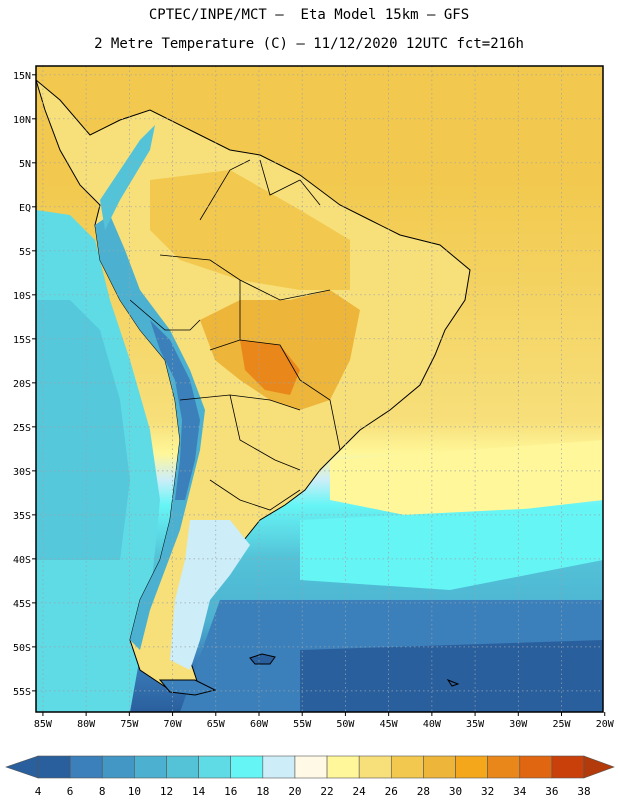 This screenshot has height=800, width=618. I want to click on colorbar-high-arrow, so click(599, 767).